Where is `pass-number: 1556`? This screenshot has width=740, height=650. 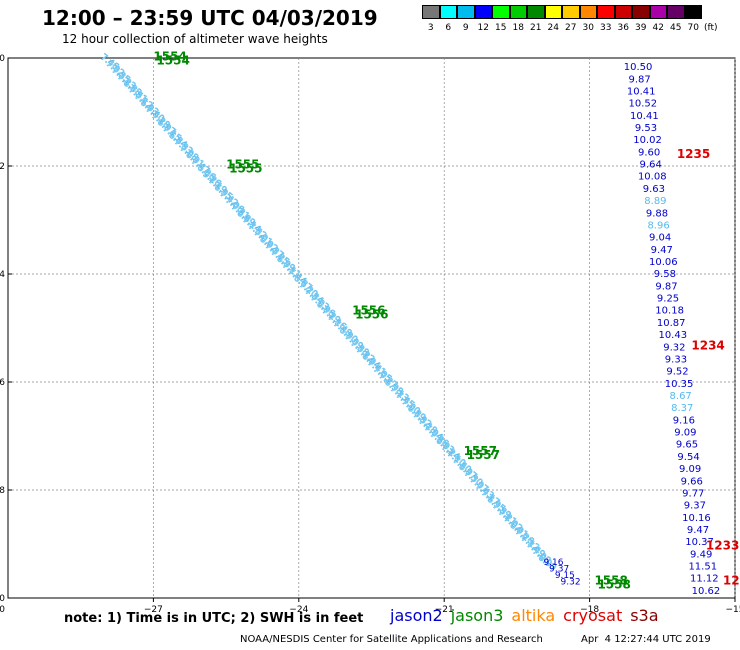
pass-number: 1556 is located at coordinates (368, 311).